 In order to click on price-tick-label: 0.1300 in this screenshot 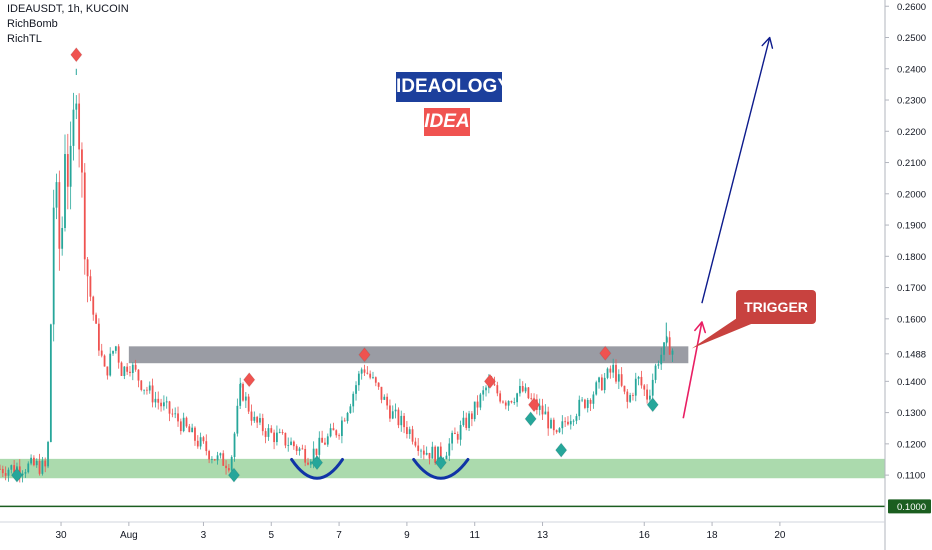, I will do `click(911, 413)`.